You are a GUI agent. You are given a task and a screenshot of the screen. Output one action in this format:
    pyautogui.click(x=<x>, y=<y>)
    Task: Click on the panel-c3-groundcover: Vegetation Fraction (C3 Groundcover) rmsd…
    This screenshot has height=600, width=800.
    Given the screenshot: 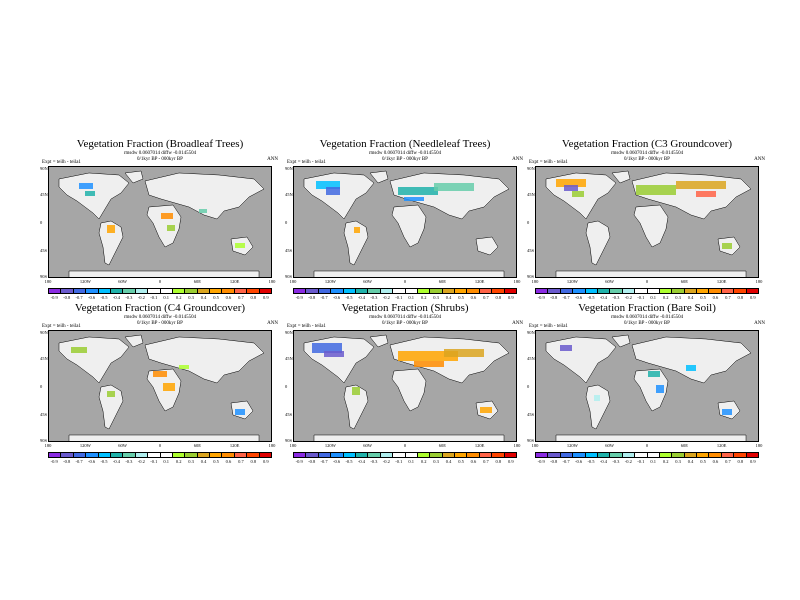 What is the action you would take?
    pyautogui.click(x=647, y=225)
    